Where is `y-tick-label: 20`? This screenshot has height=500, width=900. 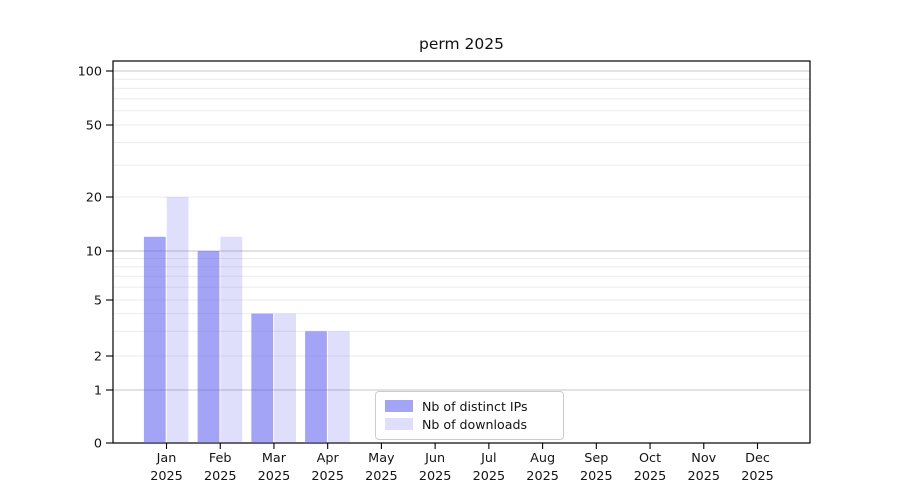
y-tick-label: 20 is located at coordinates (94, 198).